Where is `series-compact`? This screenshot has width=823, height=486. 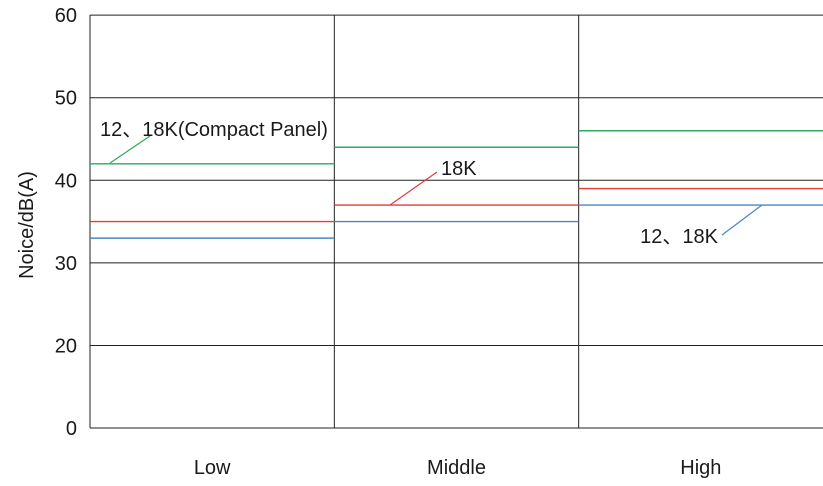 series-compact is located at coordinates (456, 147).